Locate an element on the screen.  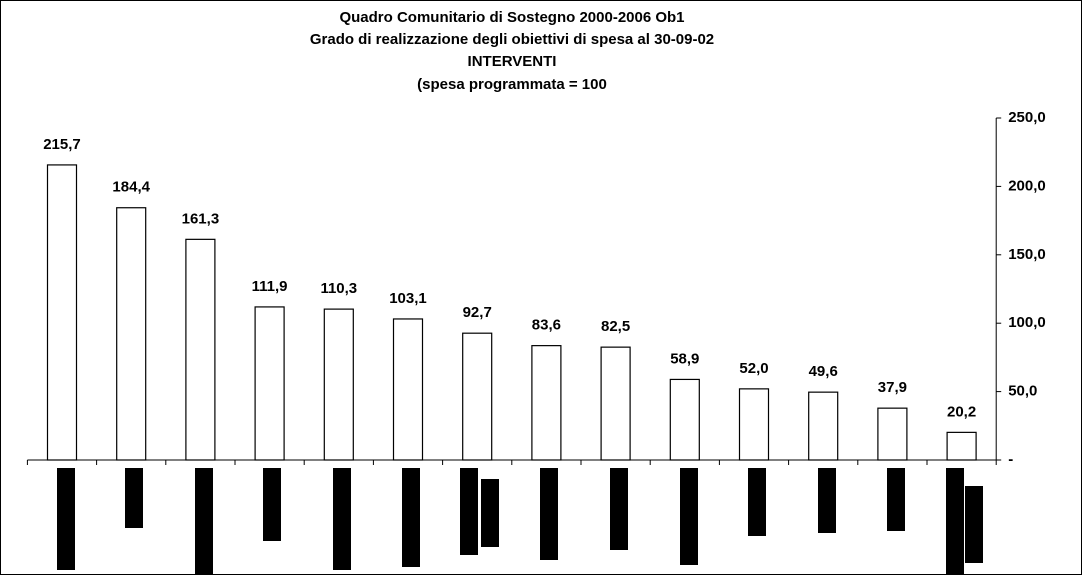
y-tick-label: 100,0 is located at coordinates (1027, 322).